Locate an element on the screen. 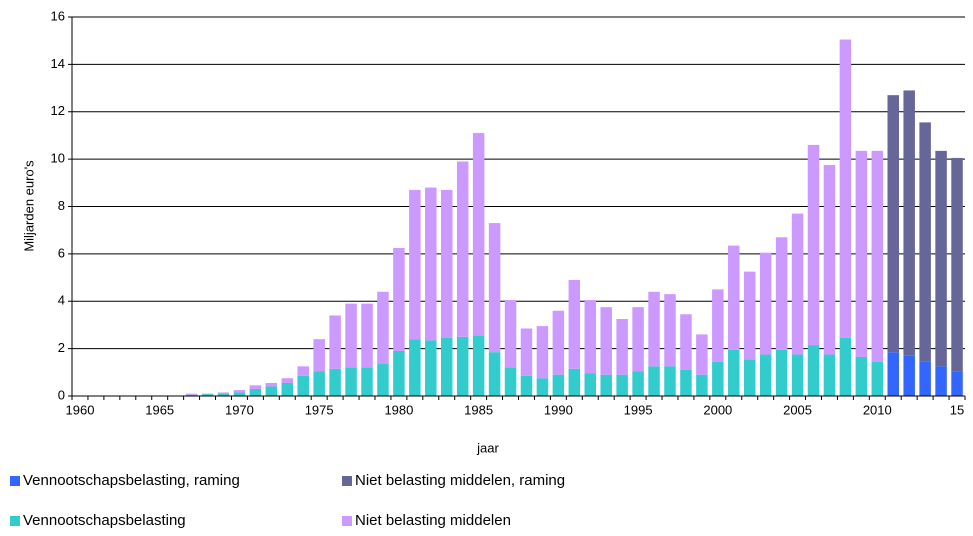 The image size is (973, 536). legend-label: Niet belasting middelen, raming is located at coordinates (460, 480).